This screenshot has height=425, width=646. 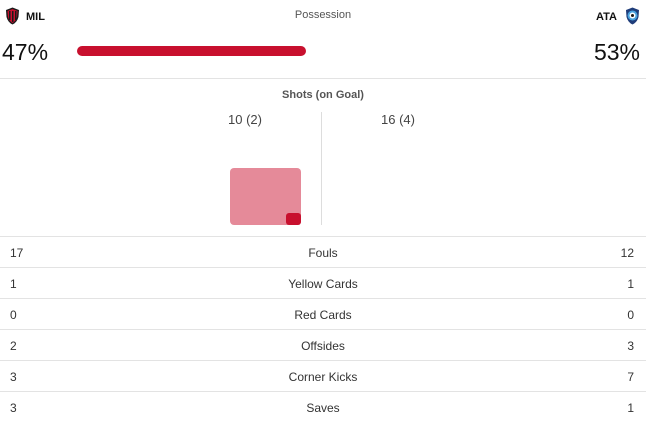 I want to click on home-team-abbr: MIL, so click(x=35, y=17).